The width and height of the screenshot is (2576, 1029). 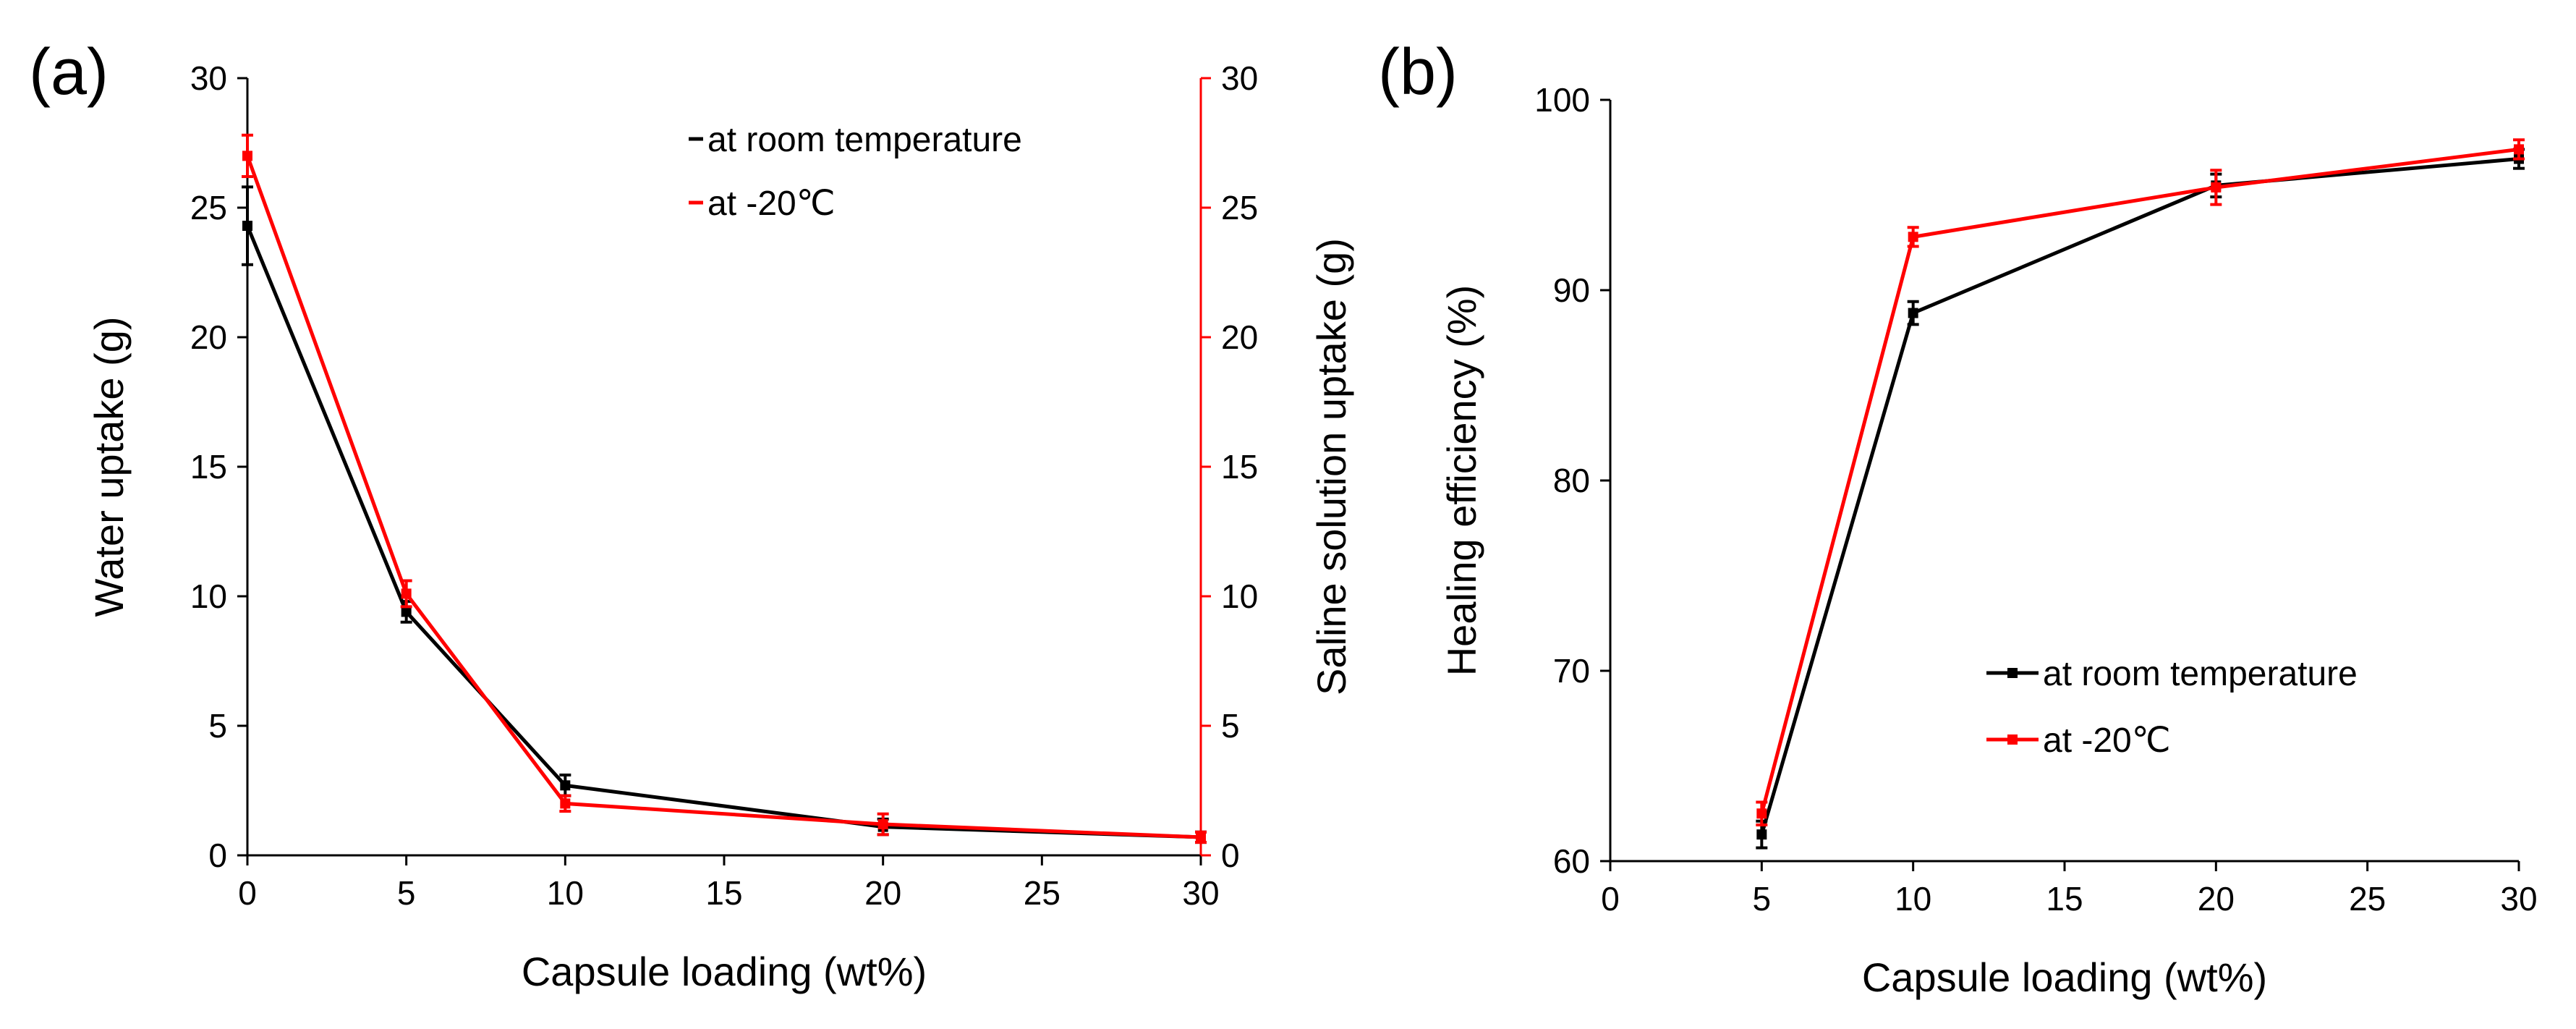 I want to click on y2-tick-label: 20, so click(x=1239, y=337).